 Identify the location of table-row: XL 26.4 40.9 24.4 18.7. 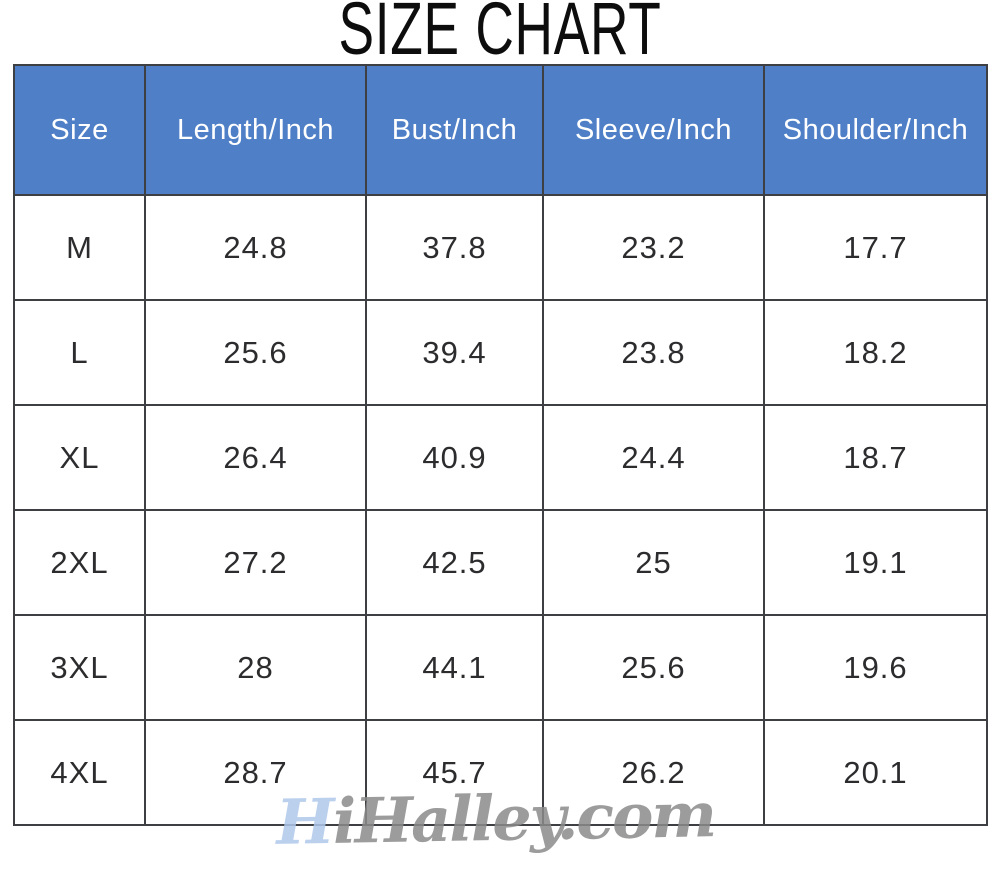
(500, 457).